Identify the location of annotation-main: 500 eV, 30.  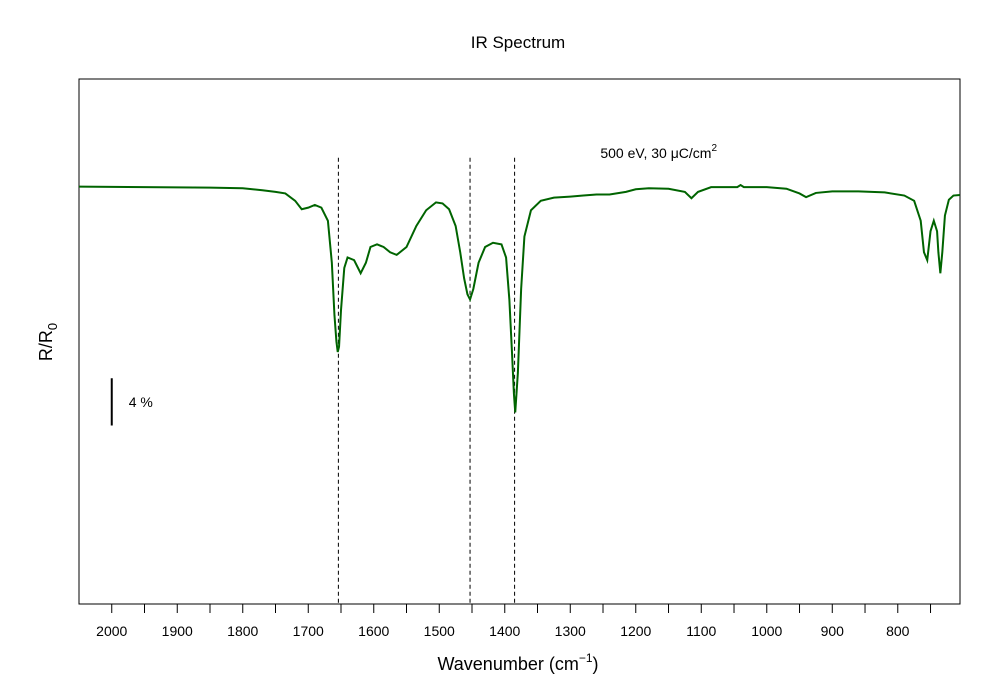
(635, 153).